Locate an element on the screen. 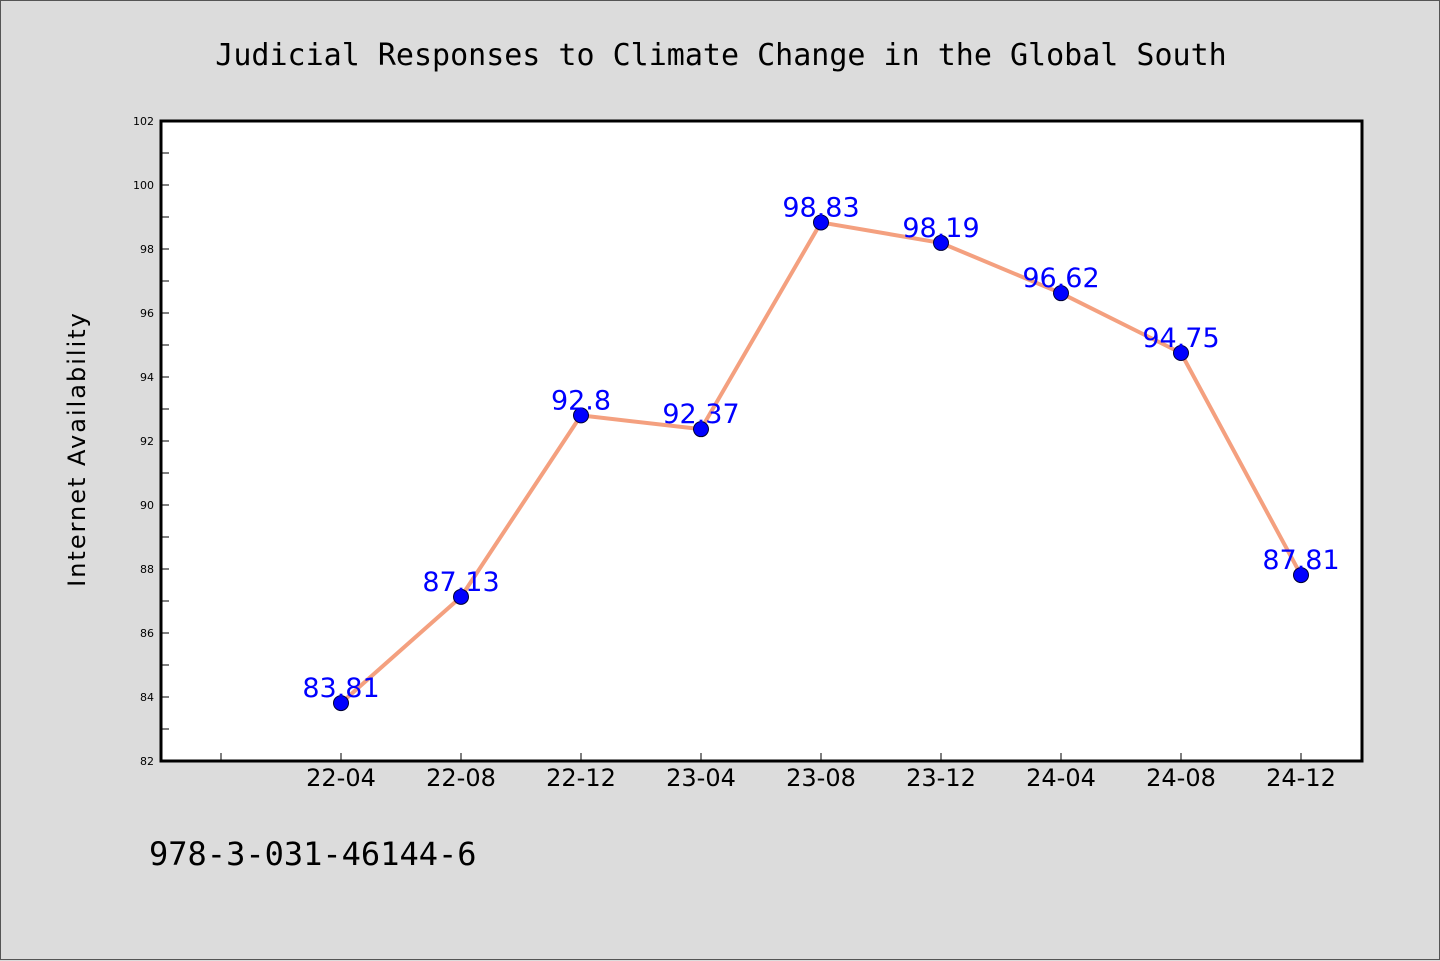 The width and height of the screenshot is (1440, 961). y-tick-label: 98 is located at coordinates (147, 249).